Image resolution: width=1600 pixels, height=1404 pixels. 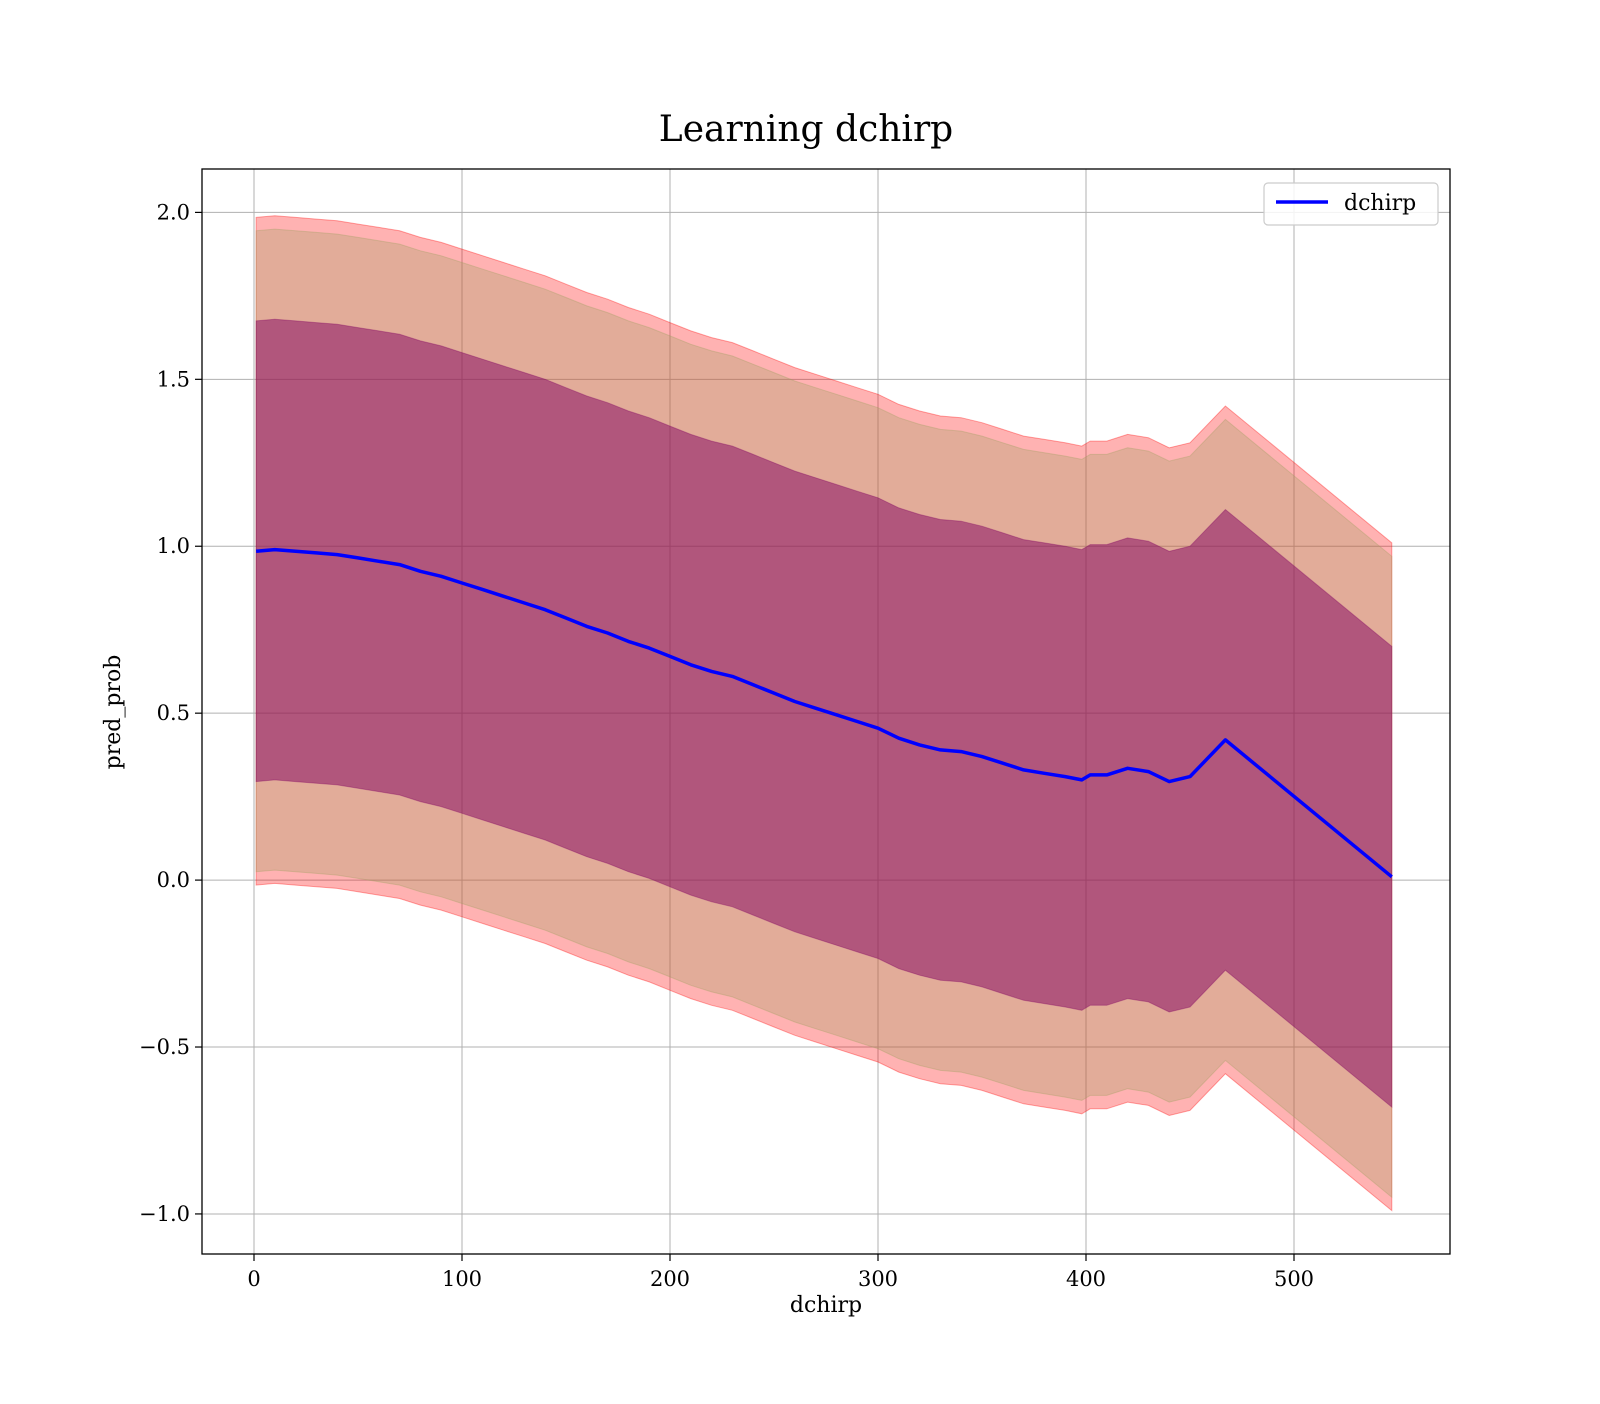 I want to click on y-tick-label: −1.0, so click(x=164, y=1214).